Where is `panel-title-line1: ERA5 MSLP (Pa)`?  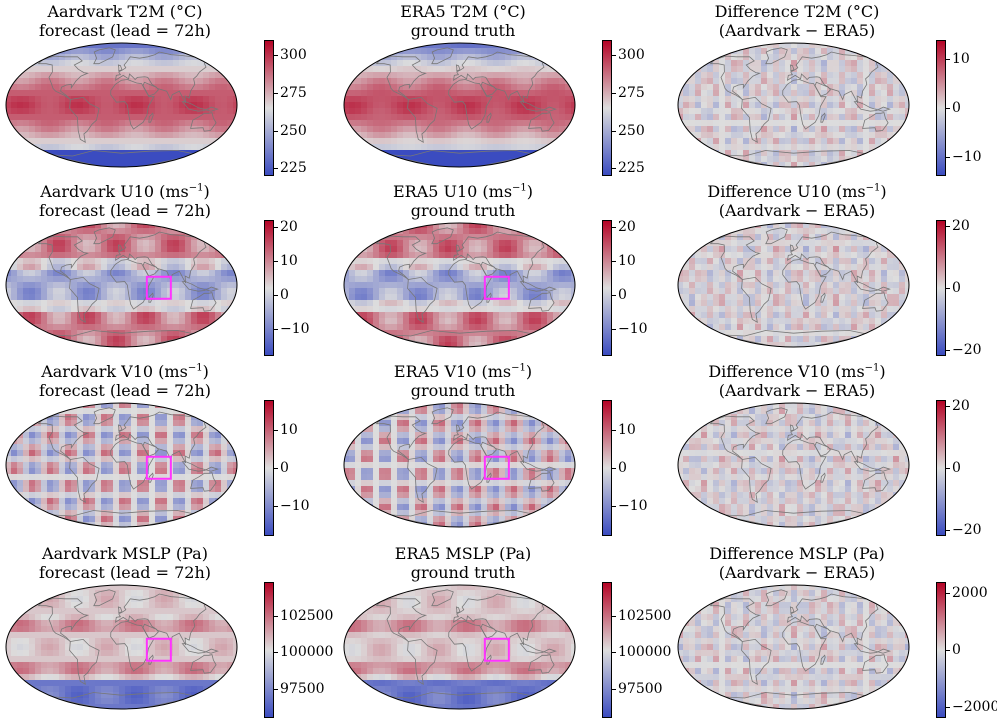
panel-title-line1: ERA5 MSLP (Pa) is located at coordinates (463, 553).